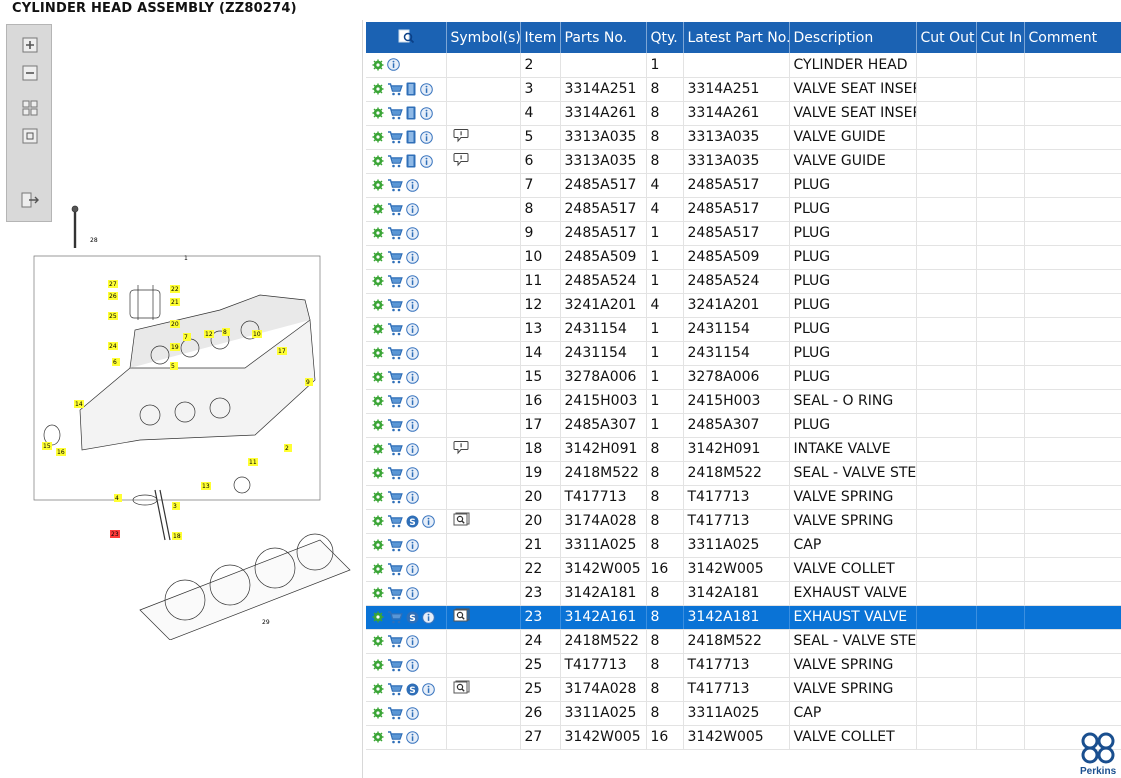 This screenshot has height=778, width=1121. Describe the element at coordinates (743, 137) in the screenshot. I see `table-row: 5 3313A035 8 3313A035 VALVE GUIDE` at that location.